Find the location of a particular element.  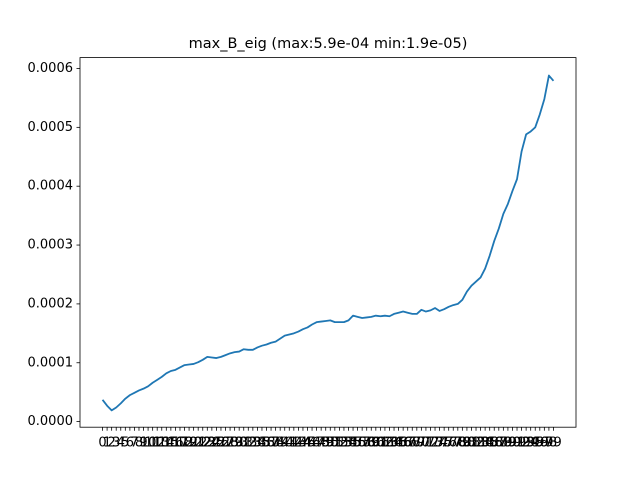

x-tick-label: 93 is located at coordinates (526, 443).